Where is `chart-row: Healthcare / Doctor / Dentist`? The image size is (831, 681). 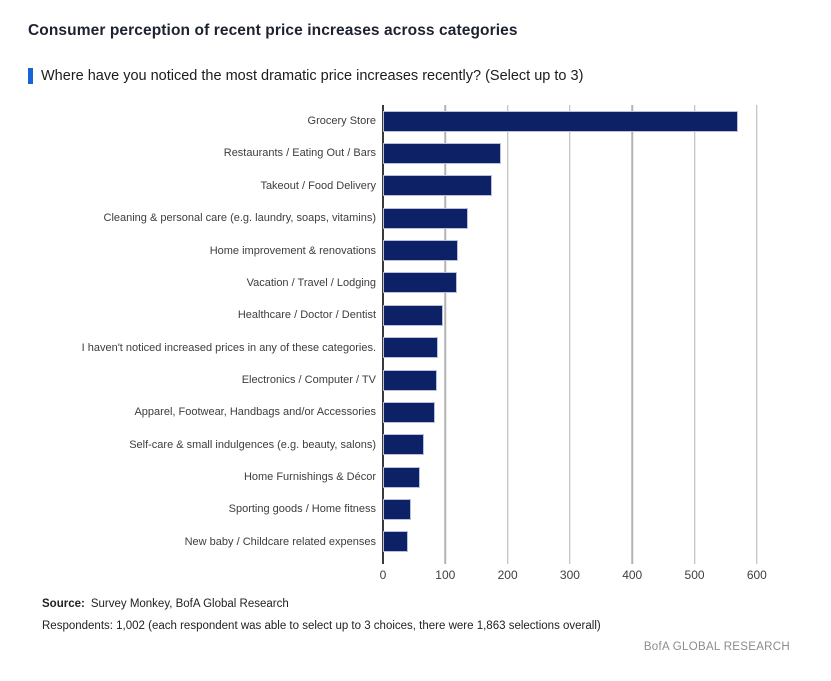
chart-row: Healthcare / Doctor / Dentist is located at coordinates (408, 315).